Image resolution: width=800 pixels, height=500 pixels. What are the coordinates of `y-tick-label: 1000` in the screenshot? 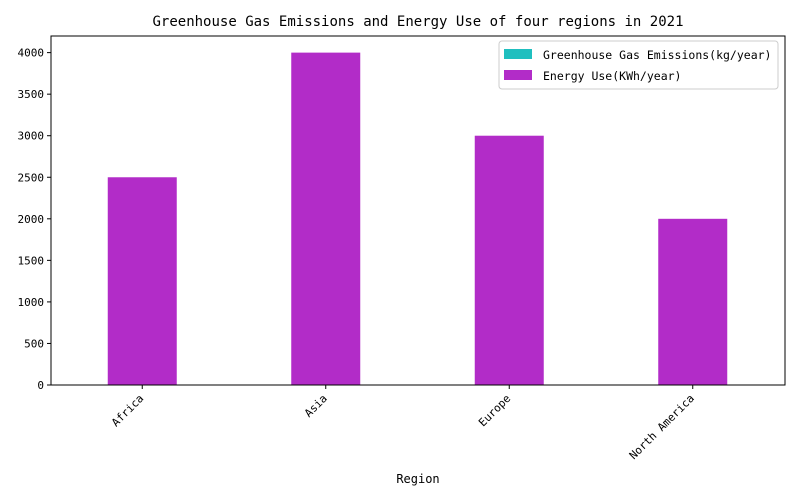 It's located at (31, 302).